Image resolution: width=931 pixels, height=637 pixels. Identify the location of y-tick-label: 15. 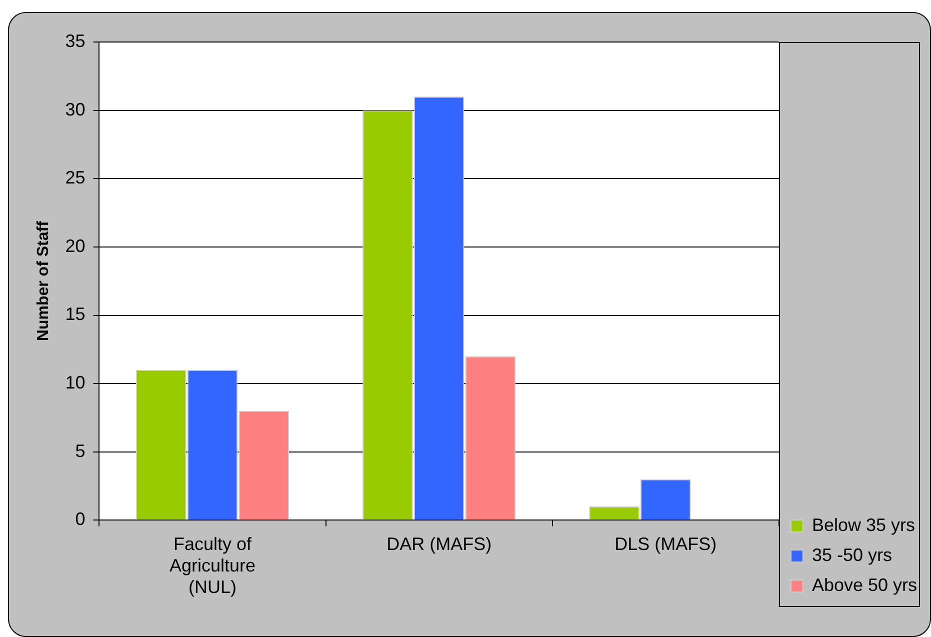
(75, 314).